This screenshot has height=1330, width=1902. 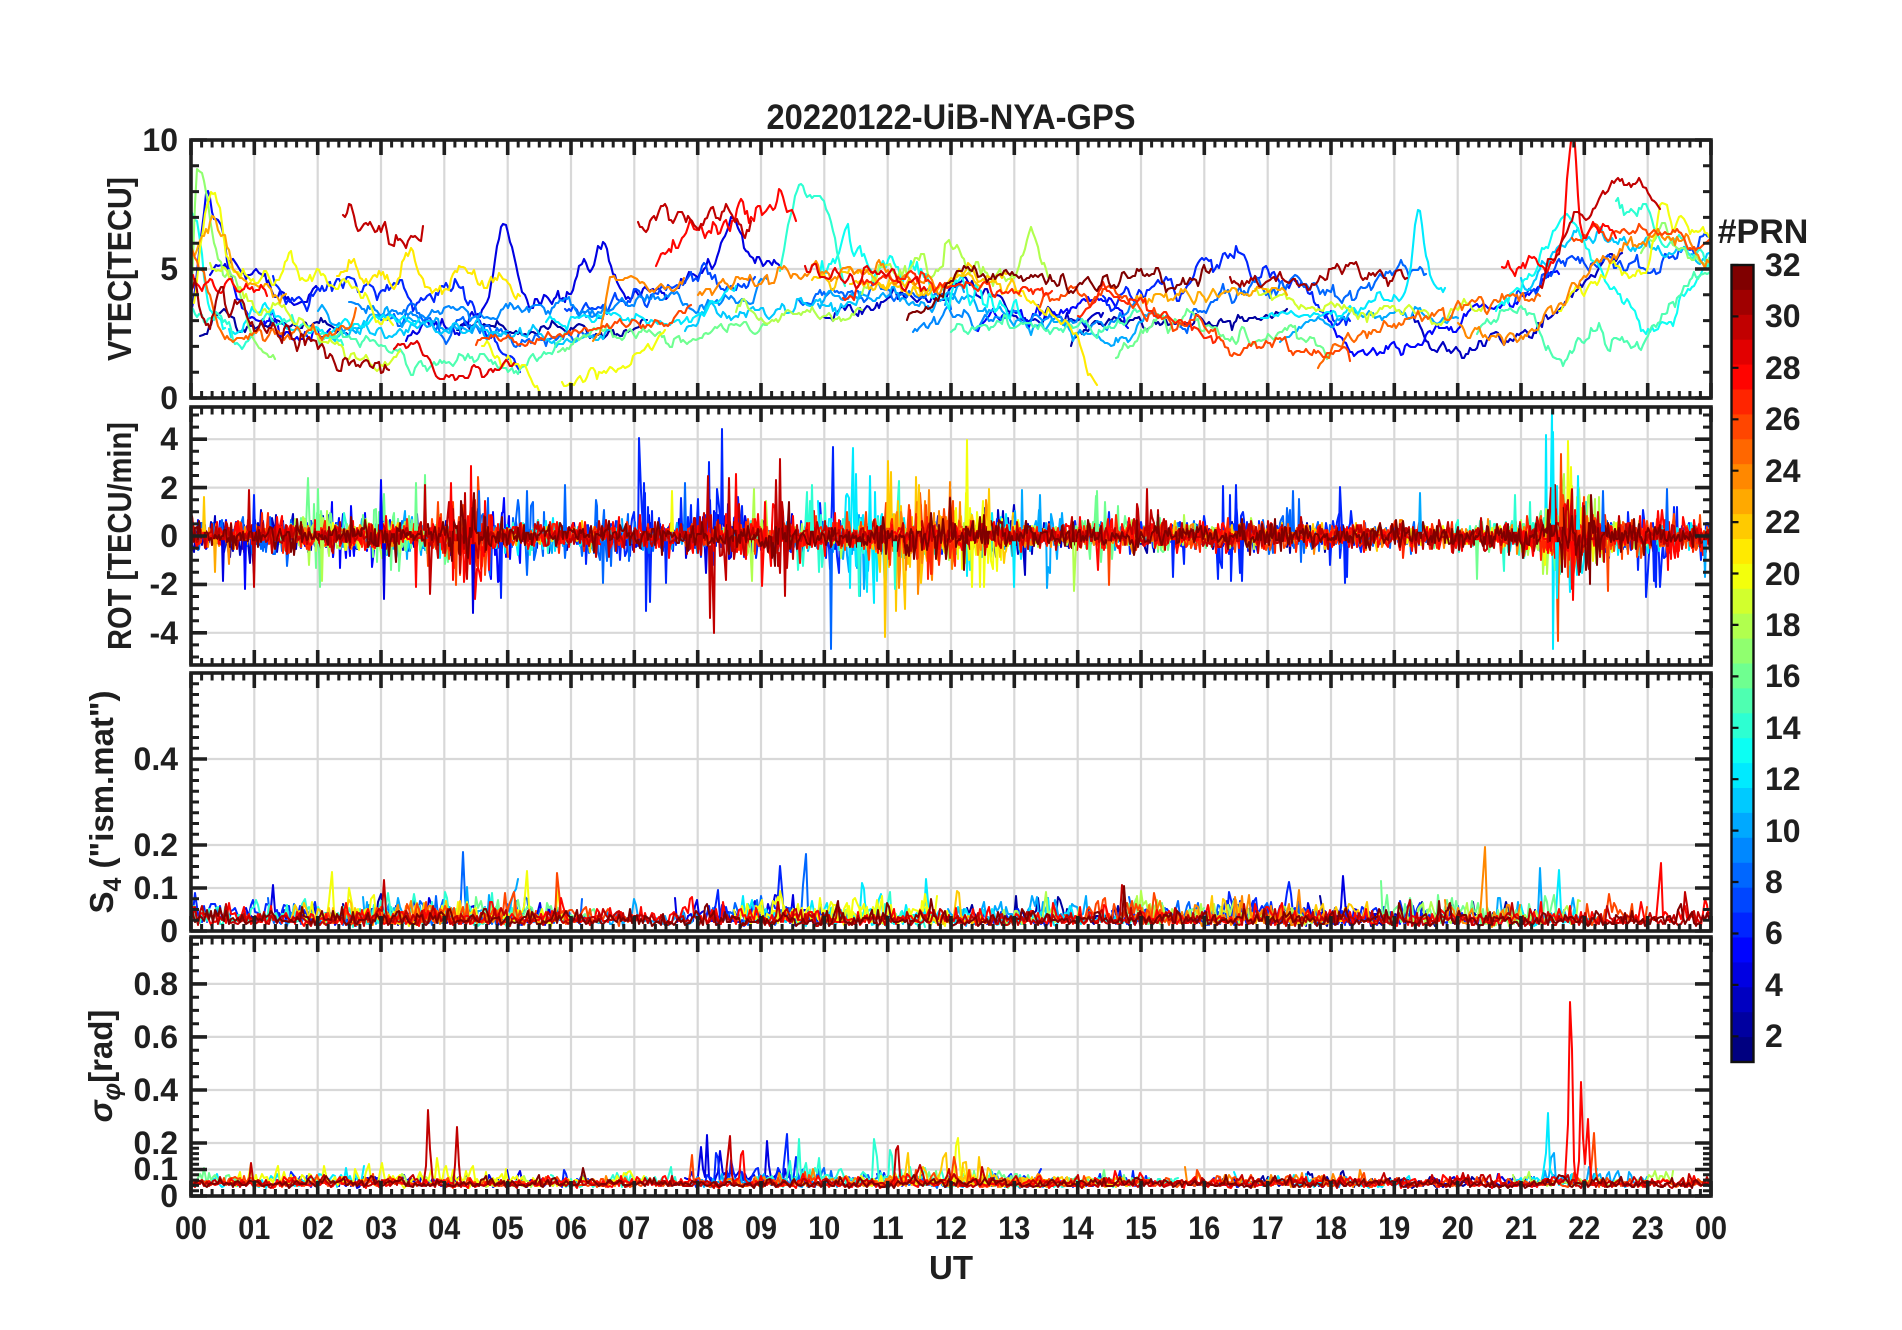 What do you see at coordinates (1763, 232) in the screenshot?
I see `svg-text: #PRN` at bounding box center [1763, 232].